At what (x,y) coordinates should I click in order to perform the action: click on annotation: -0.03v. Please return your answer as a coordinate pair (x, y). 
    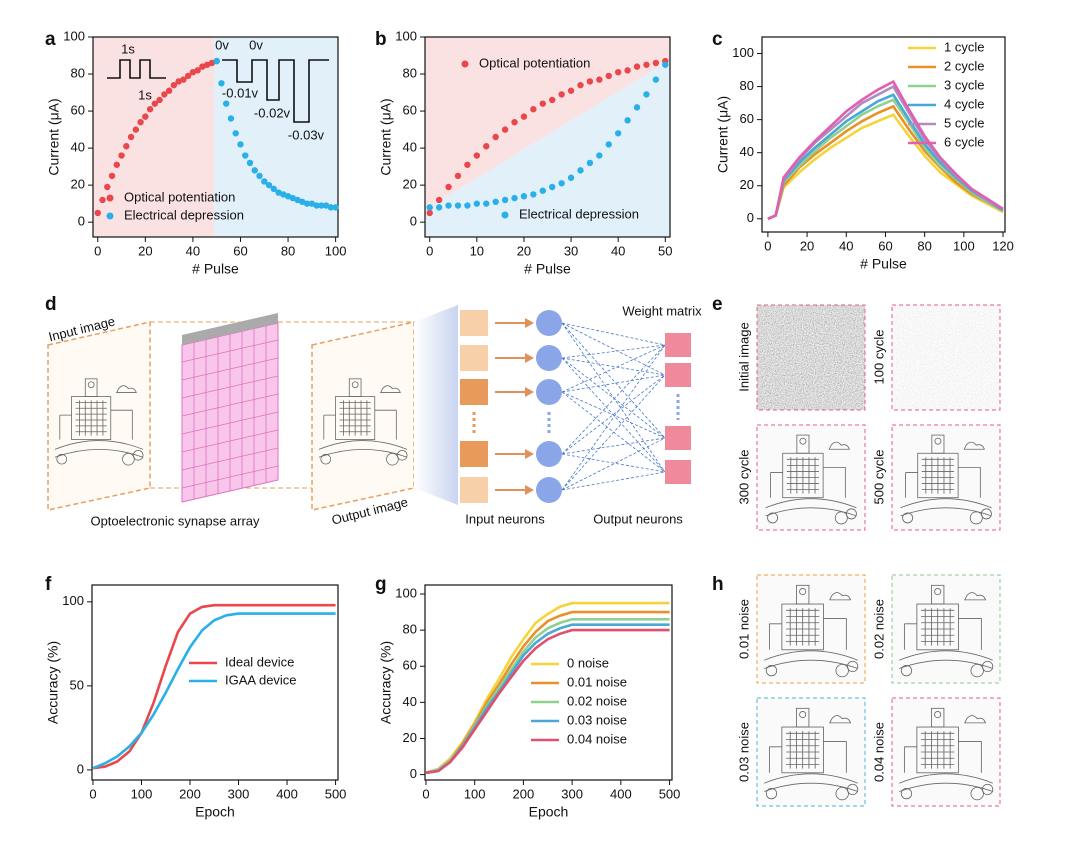
    Looking at the image, I should click on (306, 134).